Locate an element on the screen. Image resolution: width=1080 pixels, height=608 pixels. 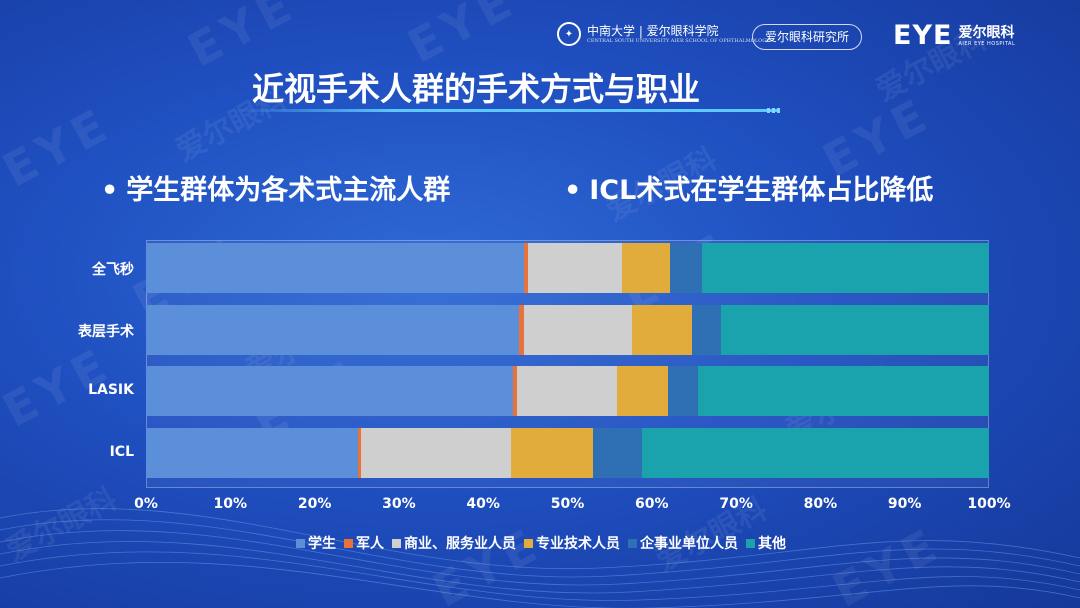
title-underline is located at coordinates (506, 110).